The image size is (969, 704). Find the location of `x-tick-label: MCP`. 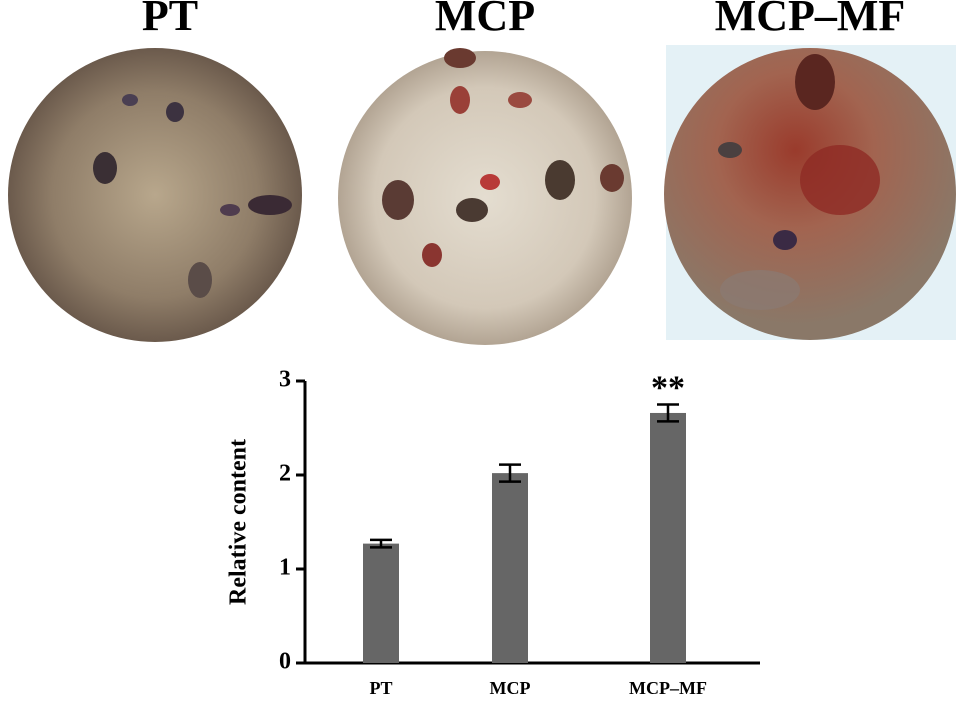

x-tick-label: MCP is located at coordinates (510, 688).